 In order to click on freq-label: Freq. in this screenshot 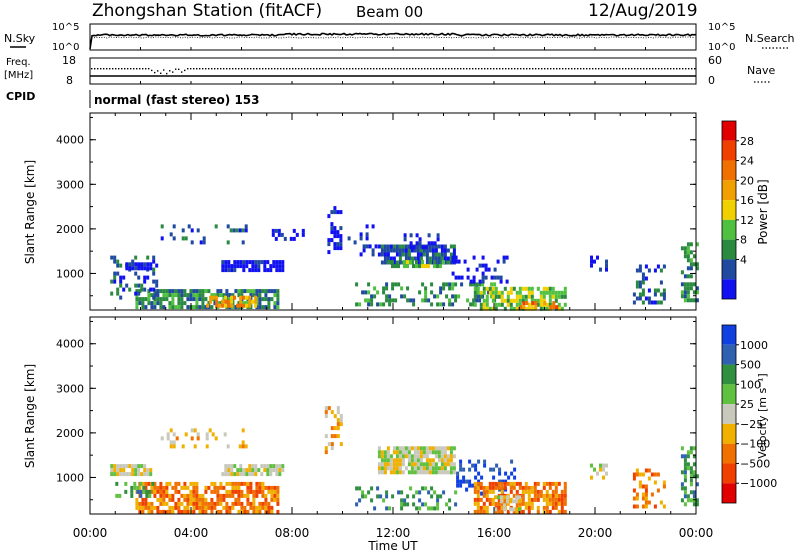, I will do `click(18, 62)`.